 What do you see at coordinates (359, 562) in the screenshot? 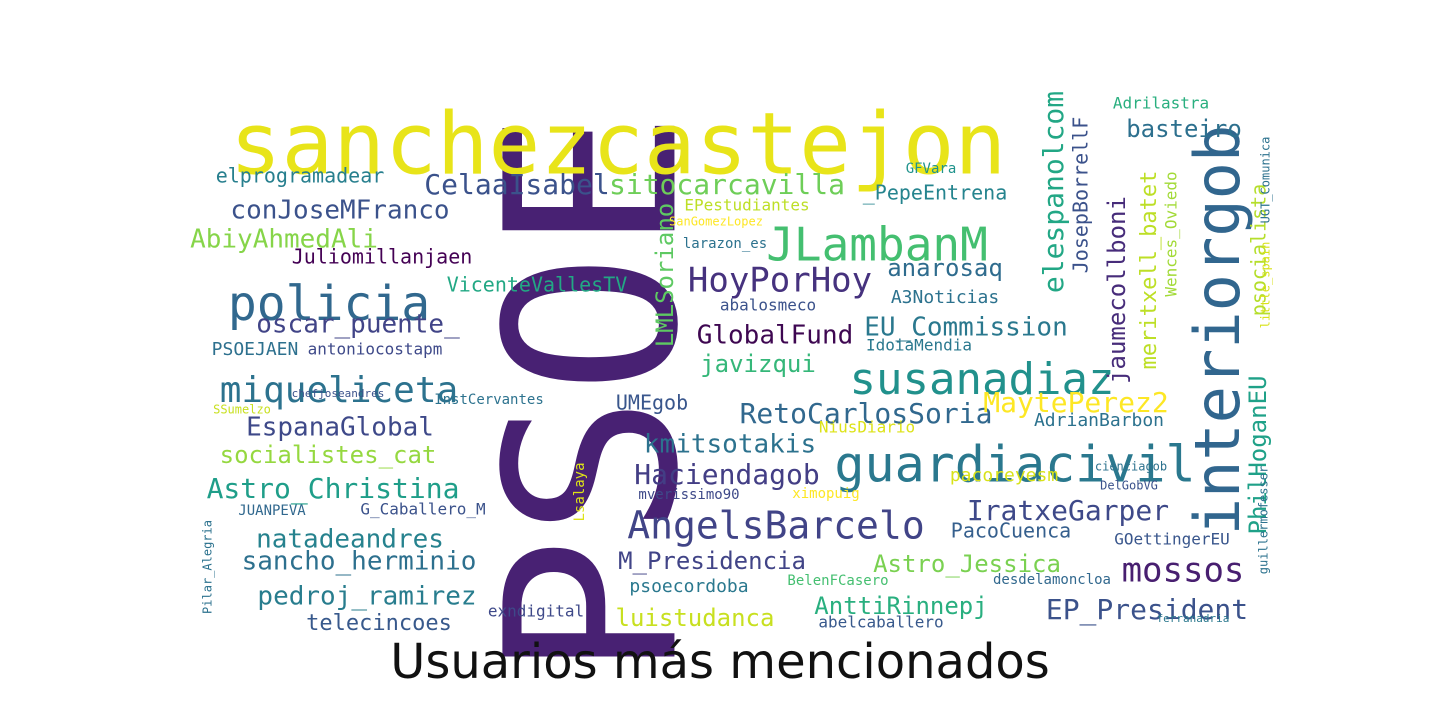
I see `word-sancho-herminio: sancho_herminio` at bounding box center [359, 562].